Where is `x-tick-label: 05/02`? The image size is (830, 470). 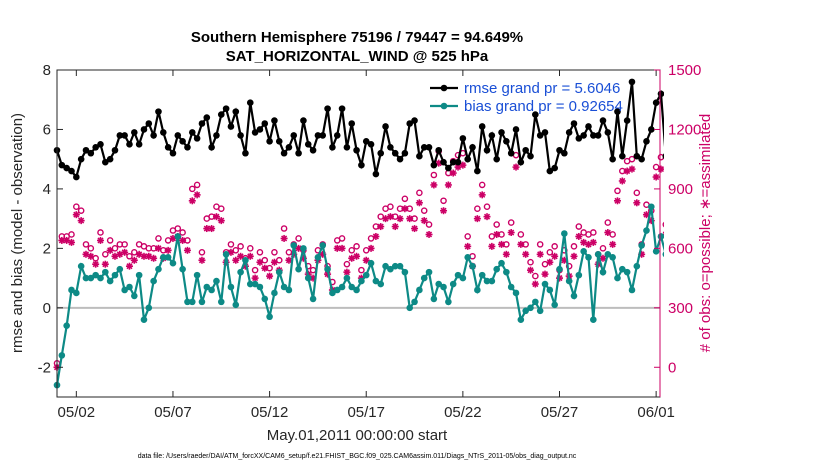 x-tick-label: 05/02 is located at coordinates (77, 412).